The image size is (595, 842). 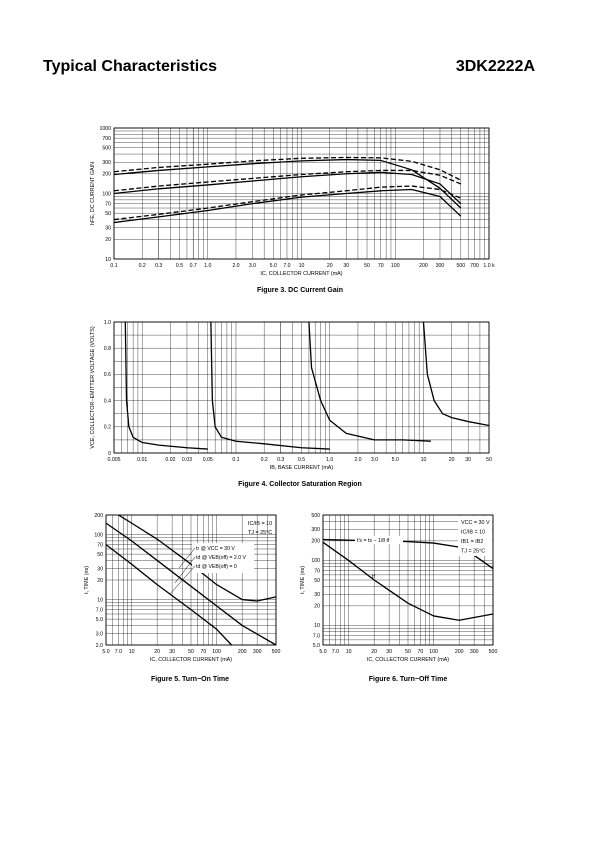 What do you see at coordinates (303, 580) in the screenshot?
I see `y-axis-label: t, TIME (ns)` at bounding box center [303, 580].